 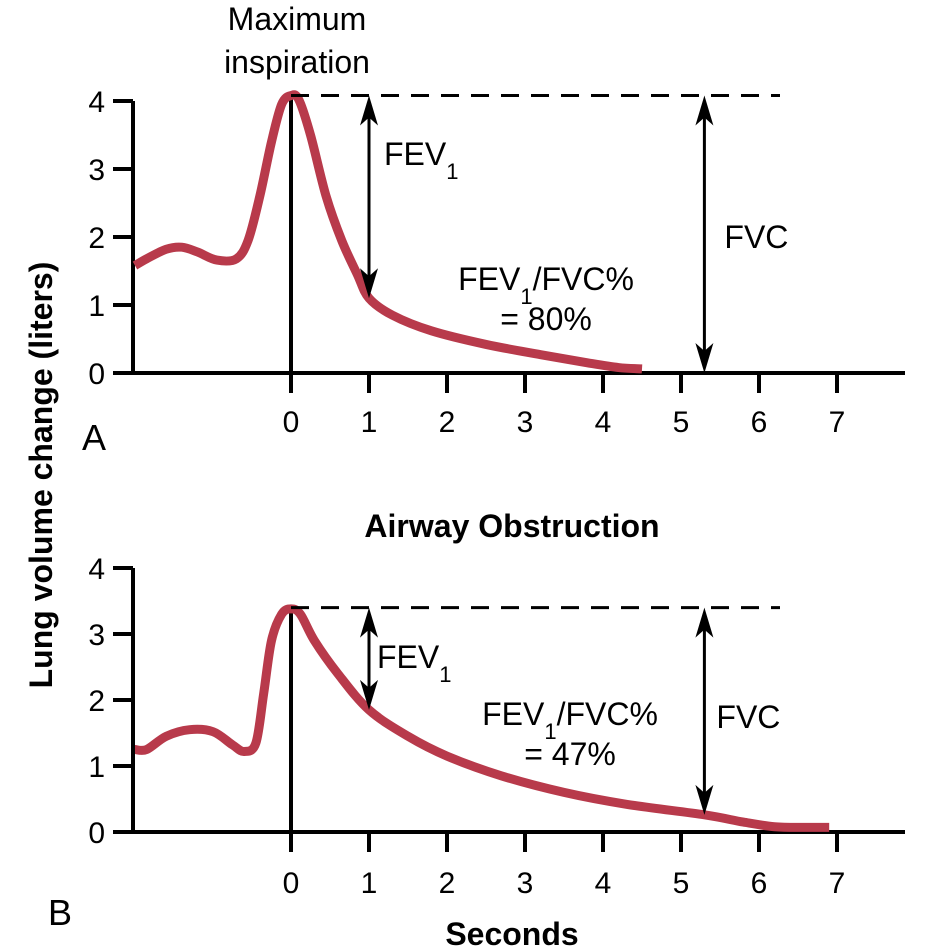 What do you see at coordinates (297, 19) in the screenshot?
I see `annotation-max-inspiration-line1: Maximum` at bounding box center [297, 19].